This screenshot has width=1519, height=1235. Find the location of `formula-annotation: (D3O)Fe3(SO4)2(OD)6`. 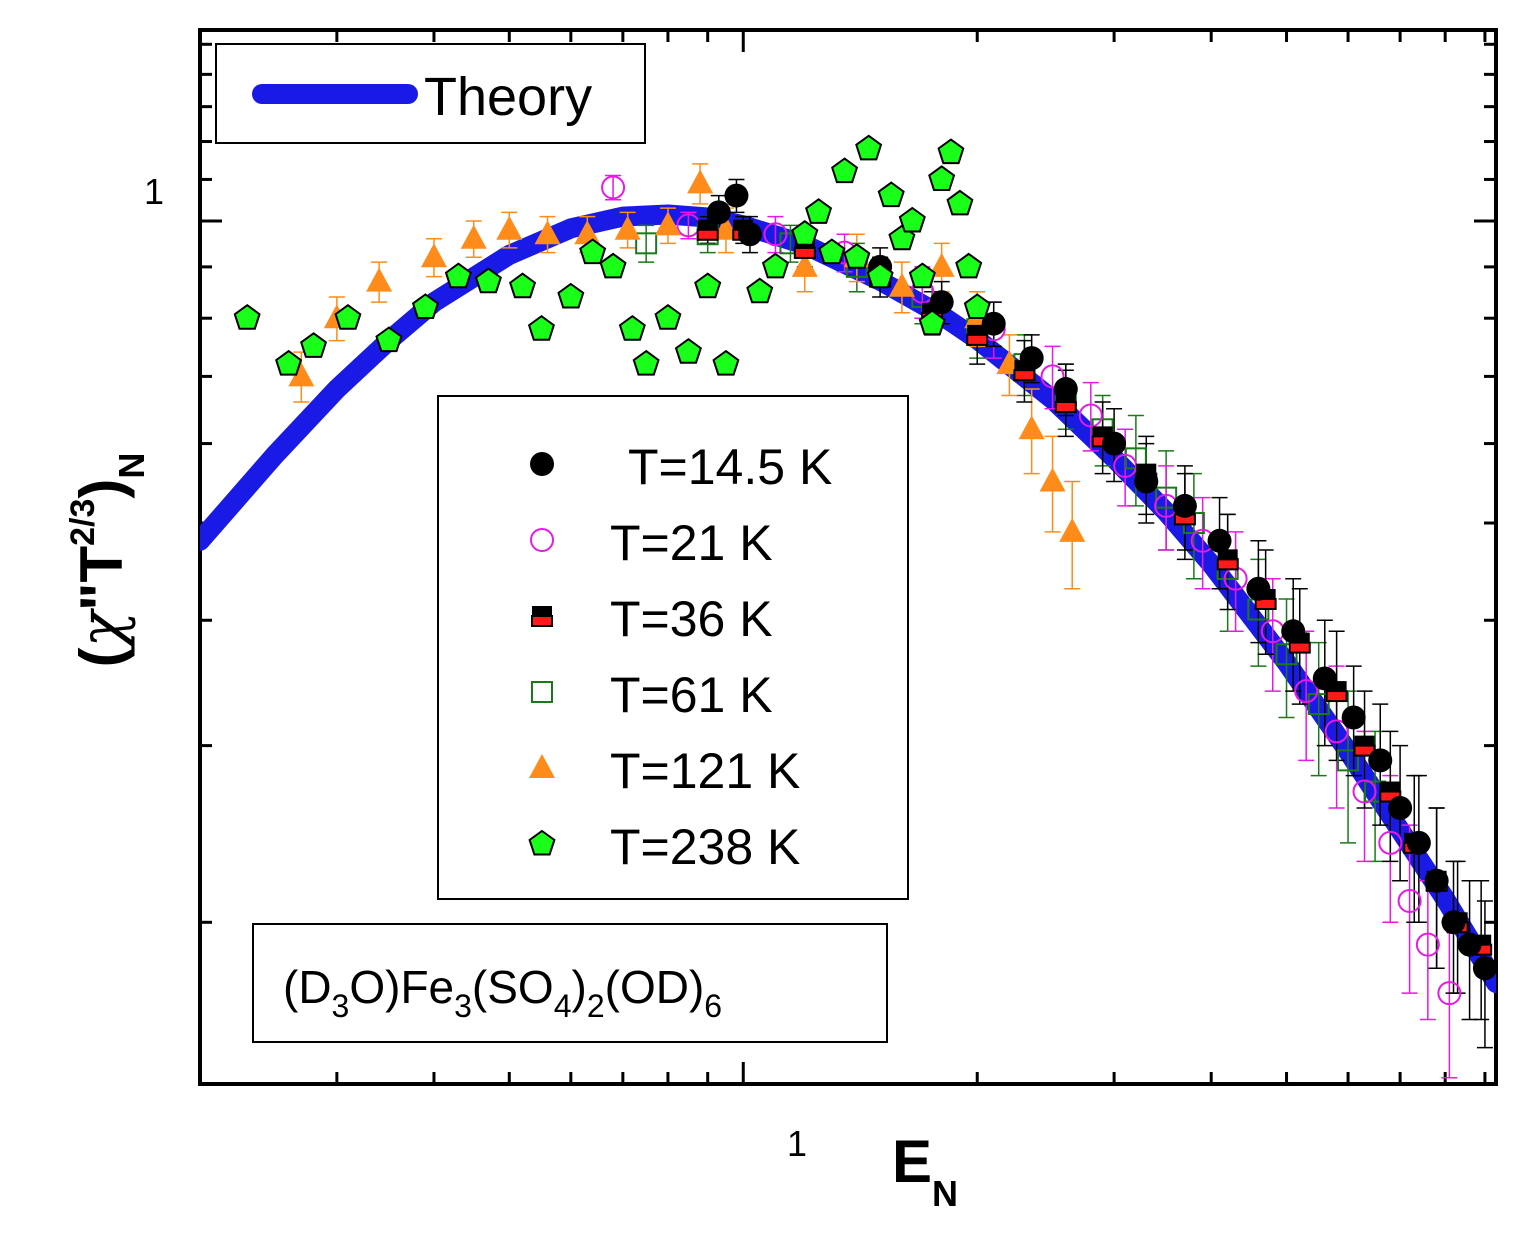

formula-annotation: (D3O)Fe3(SO4)2(OD)6 is located at coordinates (570, 983).